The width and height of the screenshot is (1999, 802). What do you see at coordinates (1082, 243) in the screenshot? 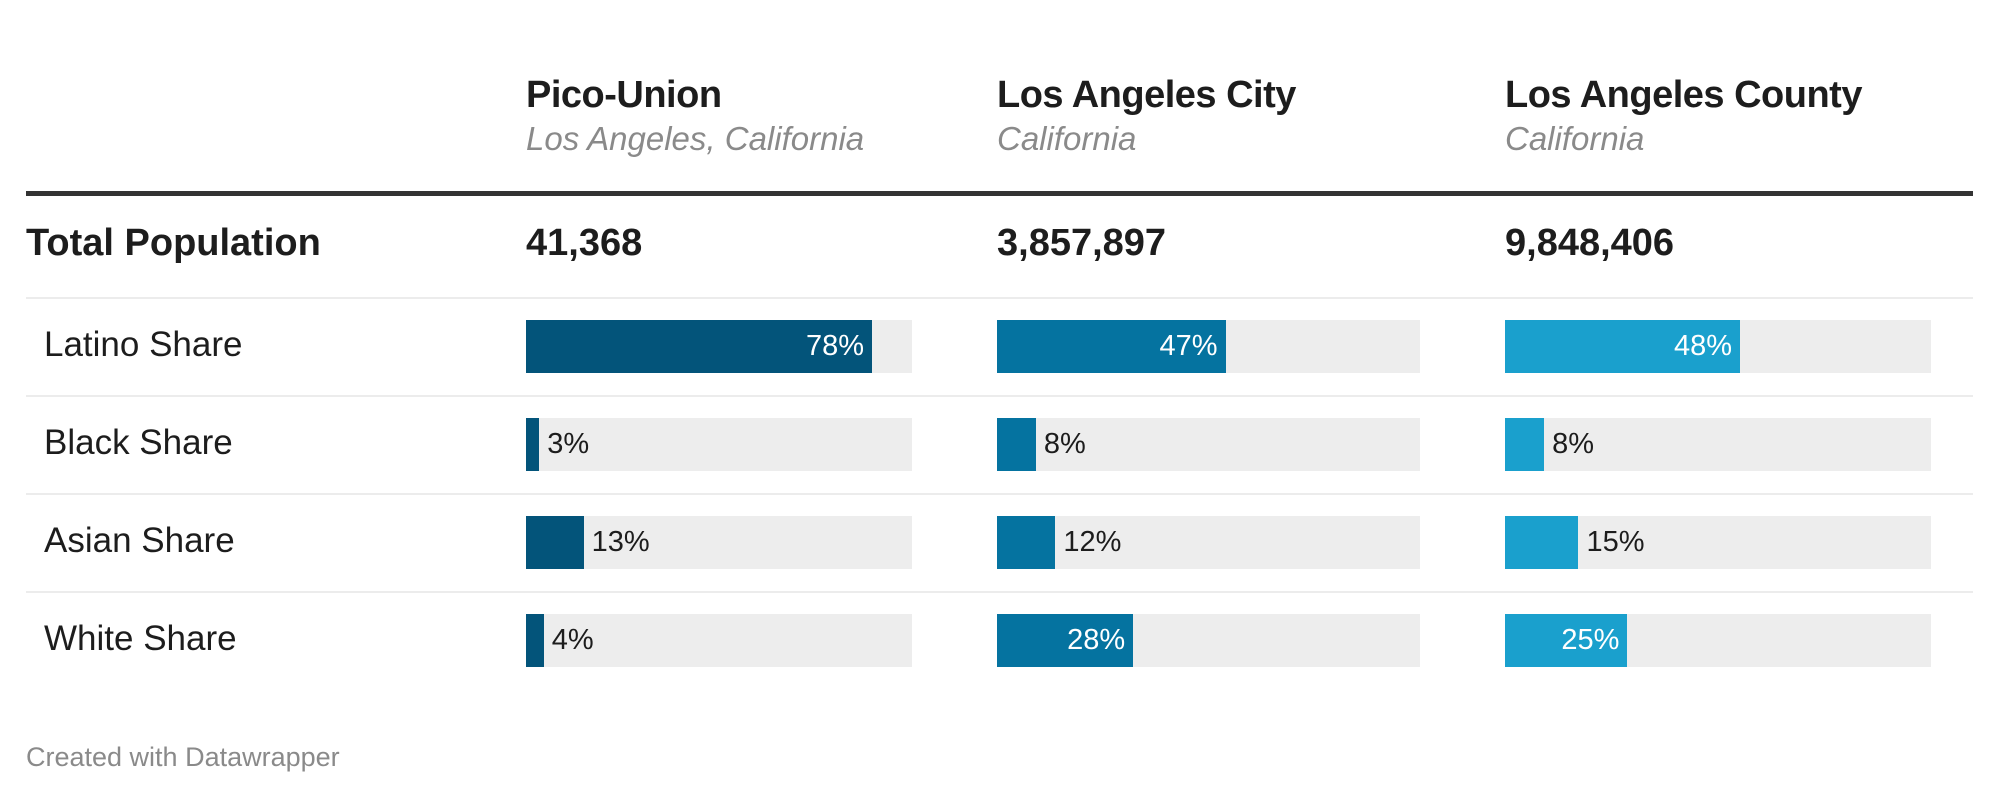
I see `total-population-la-city: 3,857,897` at bounding box center [1082, 243].